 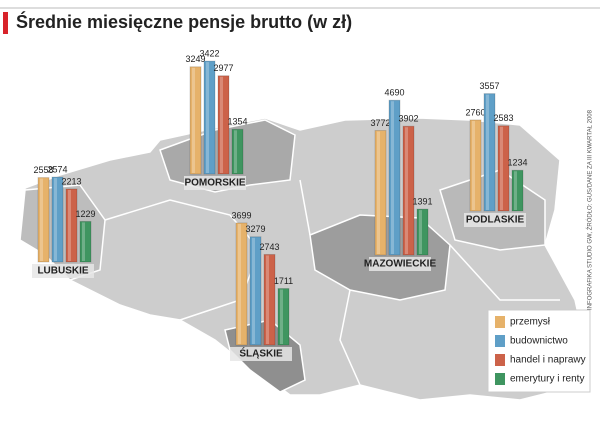 What do you see at coordinates (184, 21) in the screenshot?
I see `chart-title: Średnie miesięczne pensje brutto (w zł)` at bounding box center [184, 21].